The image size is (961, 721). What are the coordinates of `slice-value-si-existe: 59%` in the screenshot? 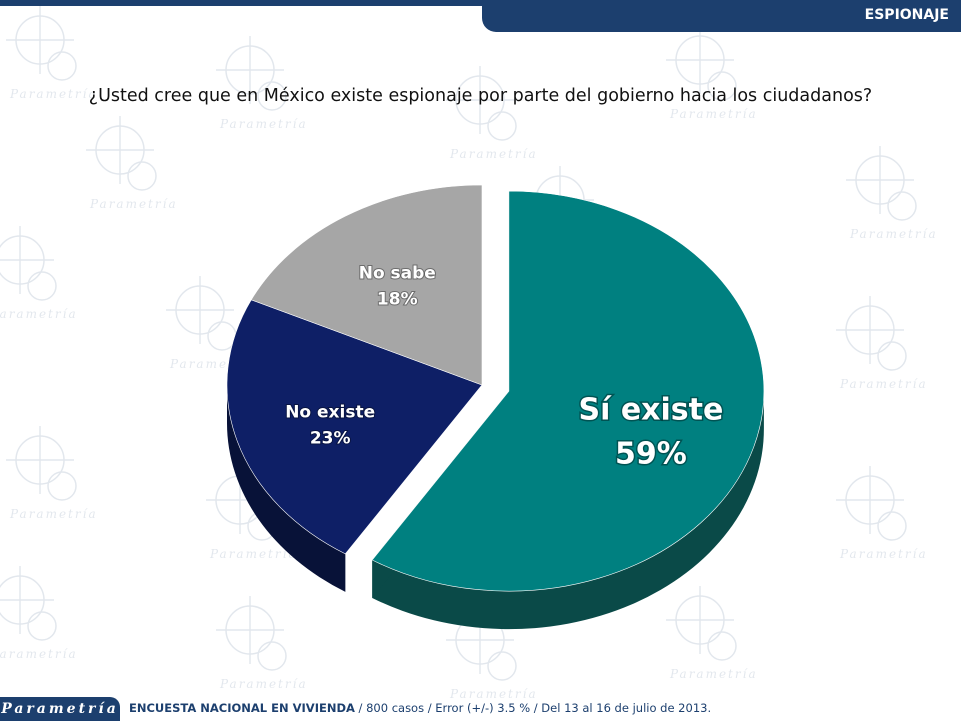 It's located at (651, 453).